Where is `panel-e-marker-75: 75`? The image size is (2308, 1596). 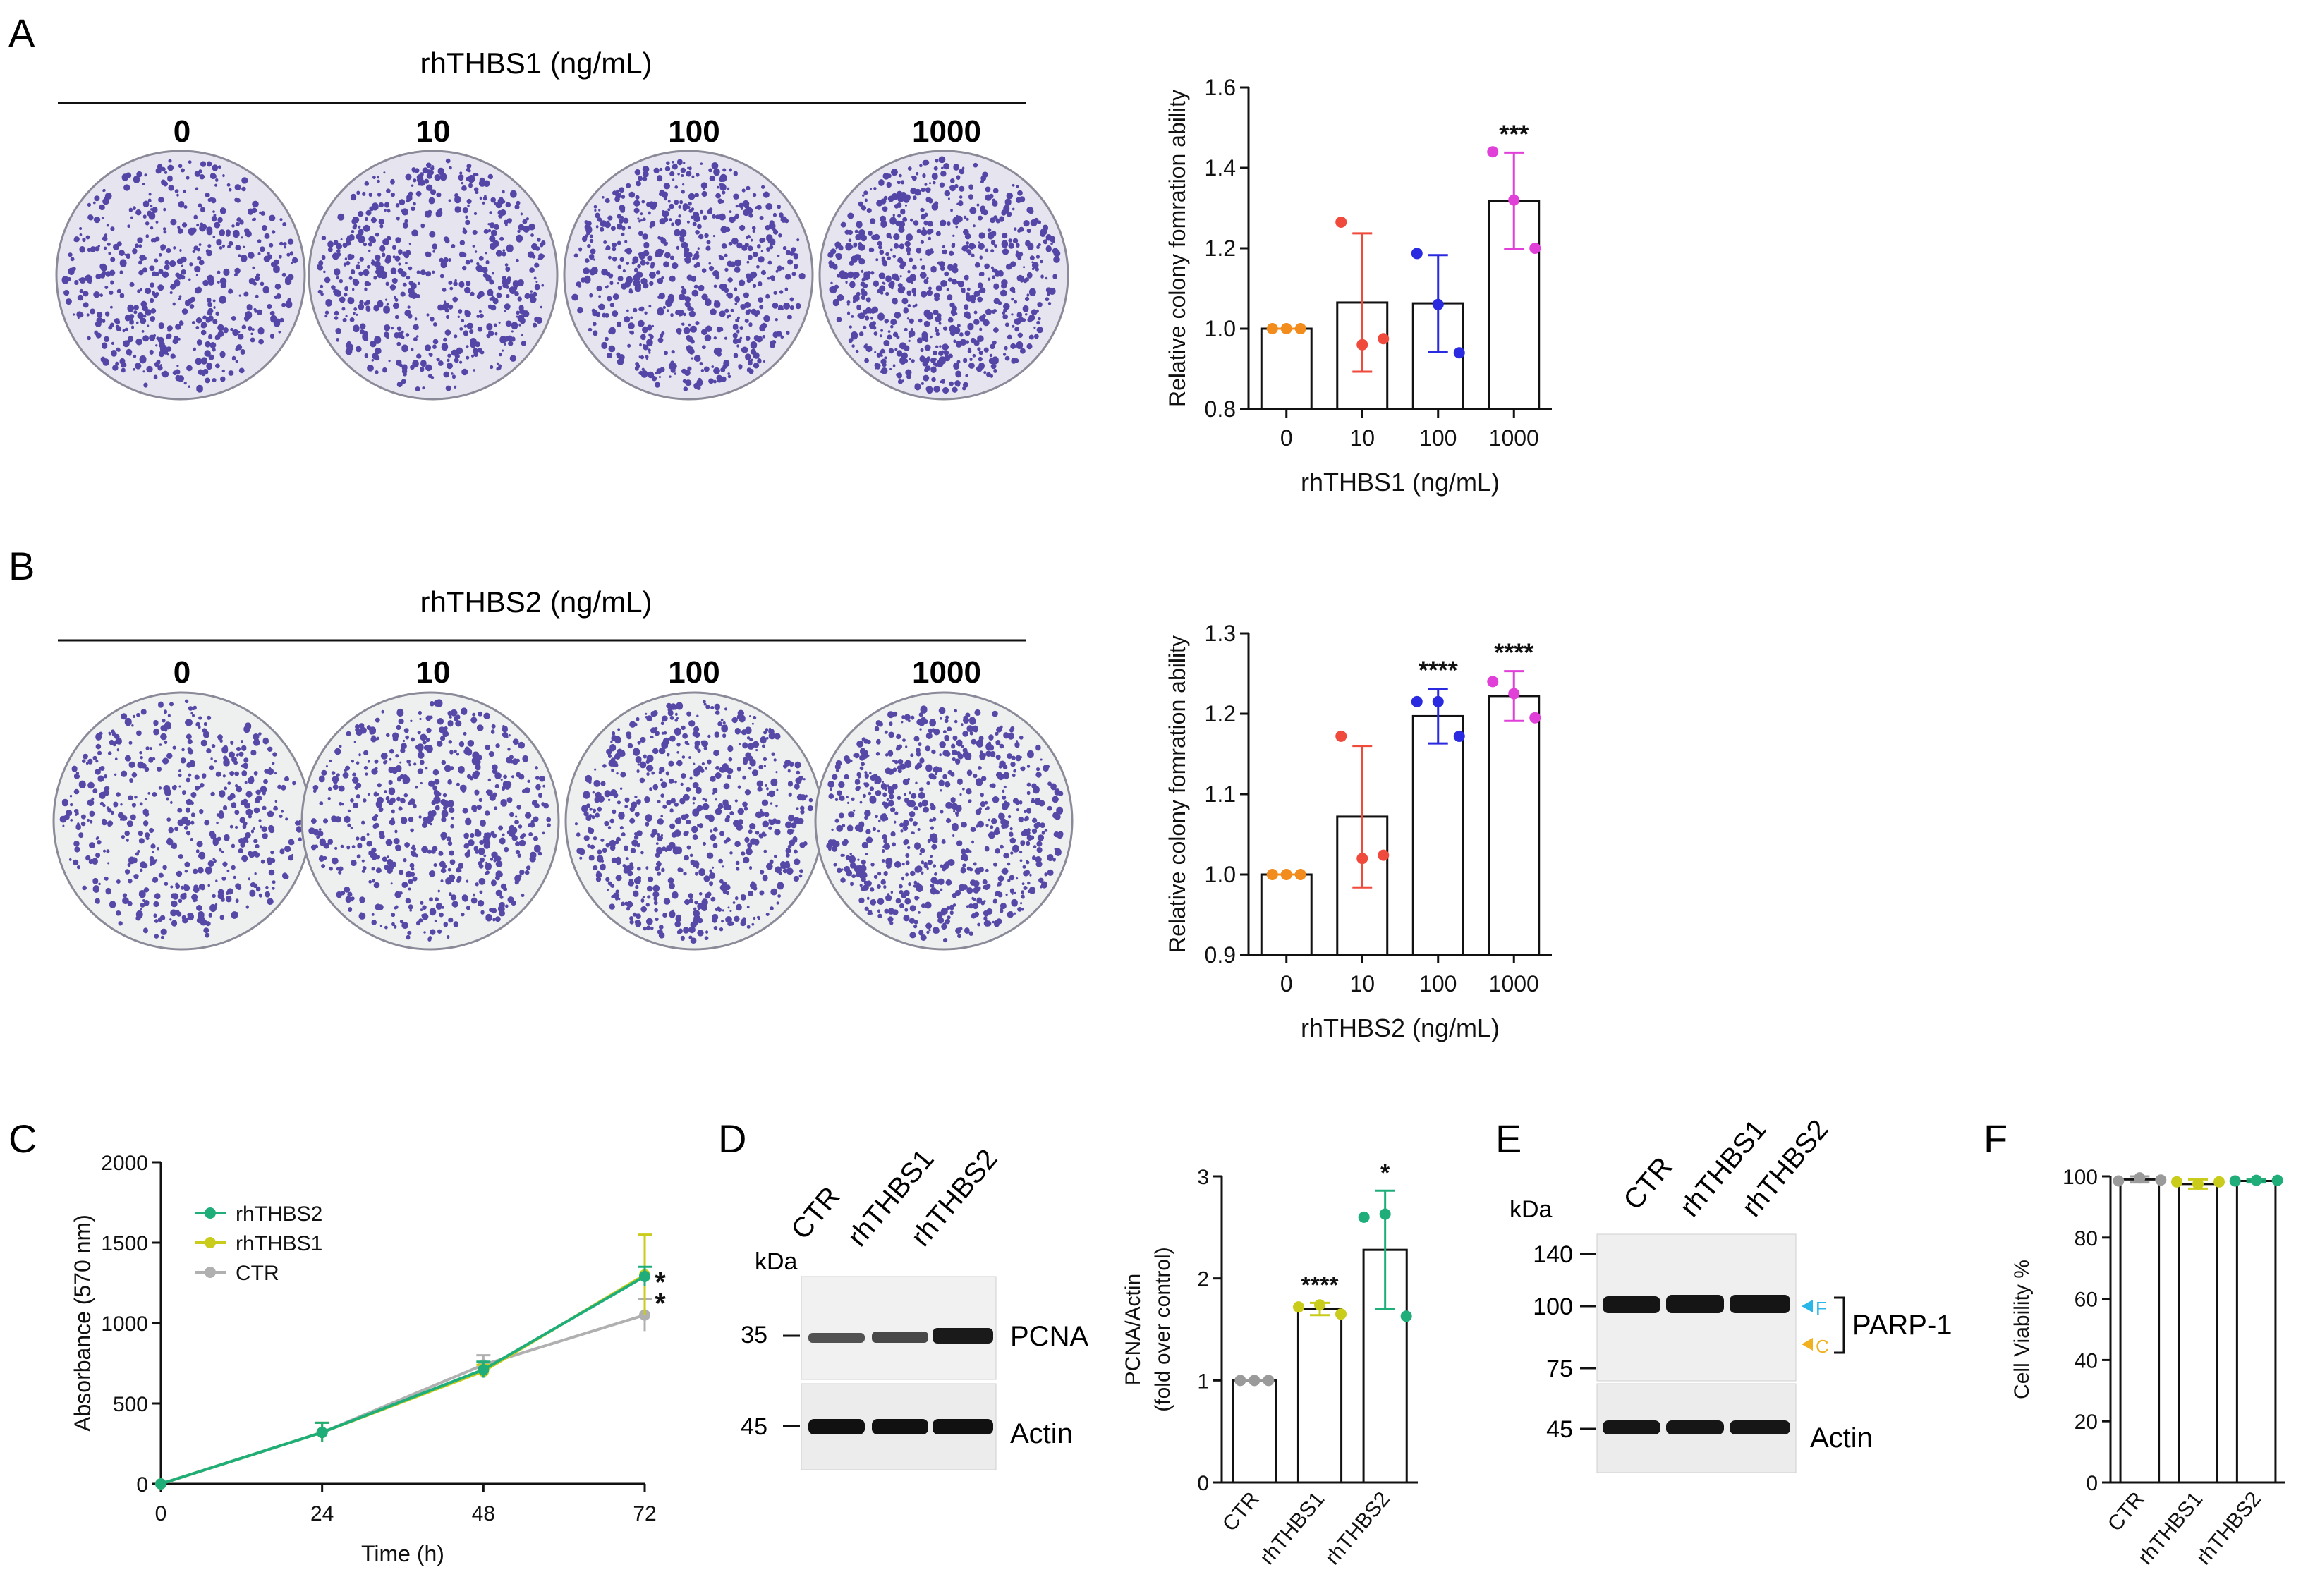 panel-e-marker-75: 75 is located at coordinates (1559, 1369).